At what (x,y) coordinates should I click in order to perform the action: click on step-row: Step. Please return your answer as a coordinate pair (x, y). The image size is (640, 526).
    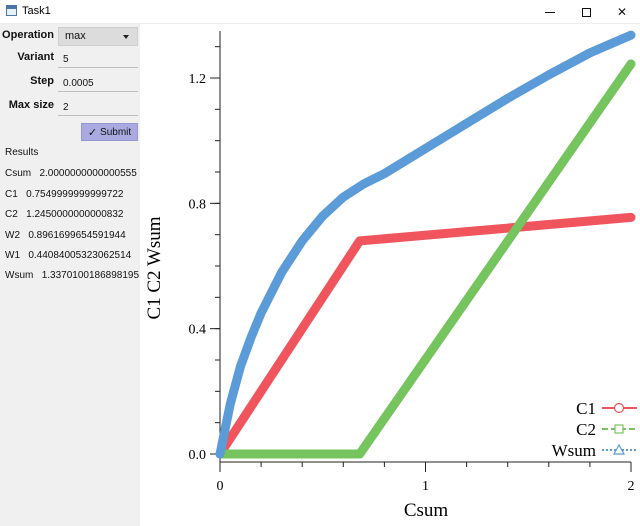
    Looking at the image, I should click on (70, 82).